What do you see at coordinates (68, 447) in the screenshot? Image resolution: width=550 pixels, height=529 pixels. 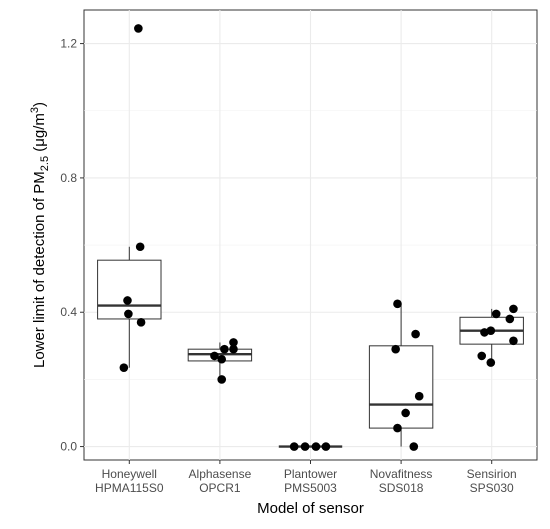 I see `y-tick-label: 0.0` at bounding box center [68, 447].